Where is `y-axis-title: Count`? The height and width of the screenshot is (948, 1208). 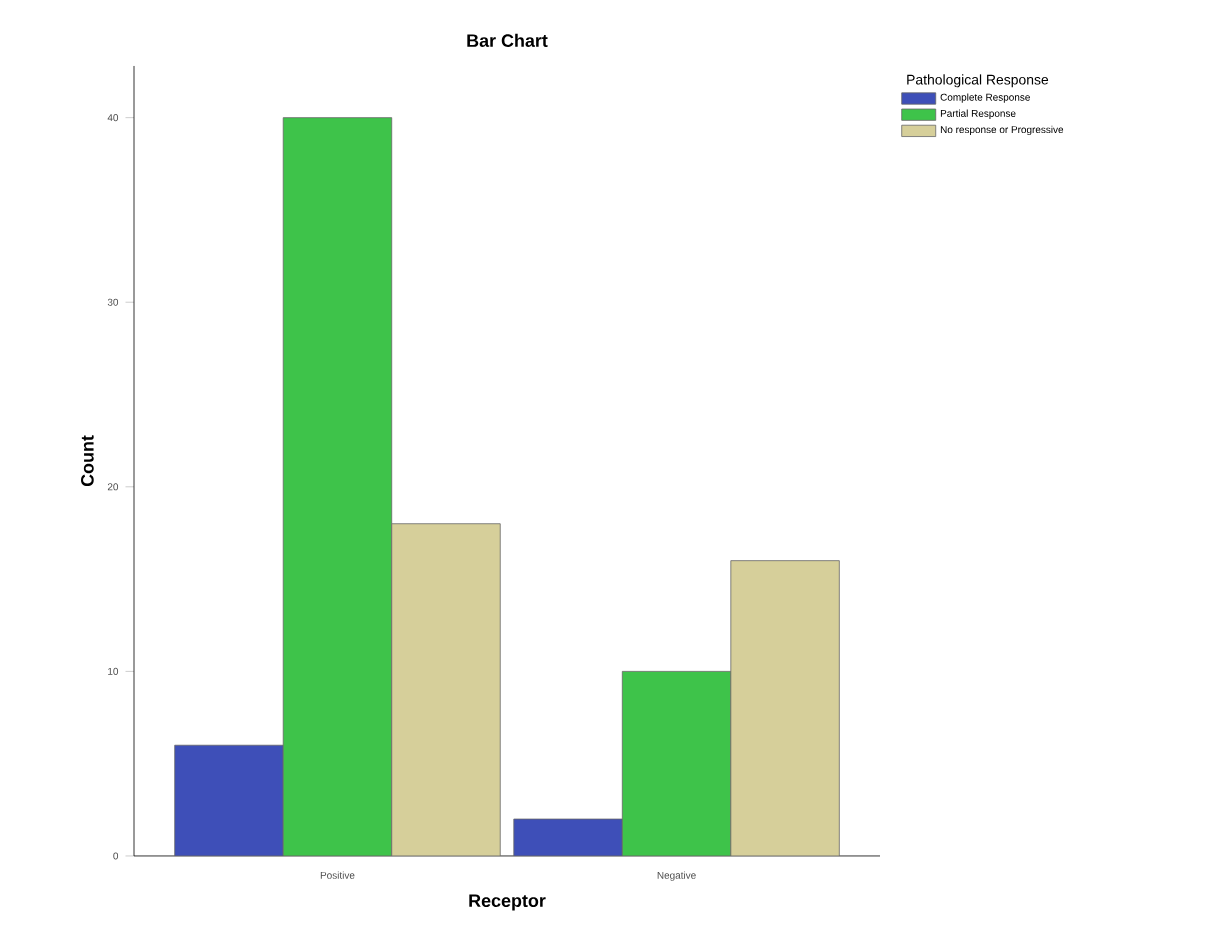
y-axis-title: Count is located at coordinates (87, 461).